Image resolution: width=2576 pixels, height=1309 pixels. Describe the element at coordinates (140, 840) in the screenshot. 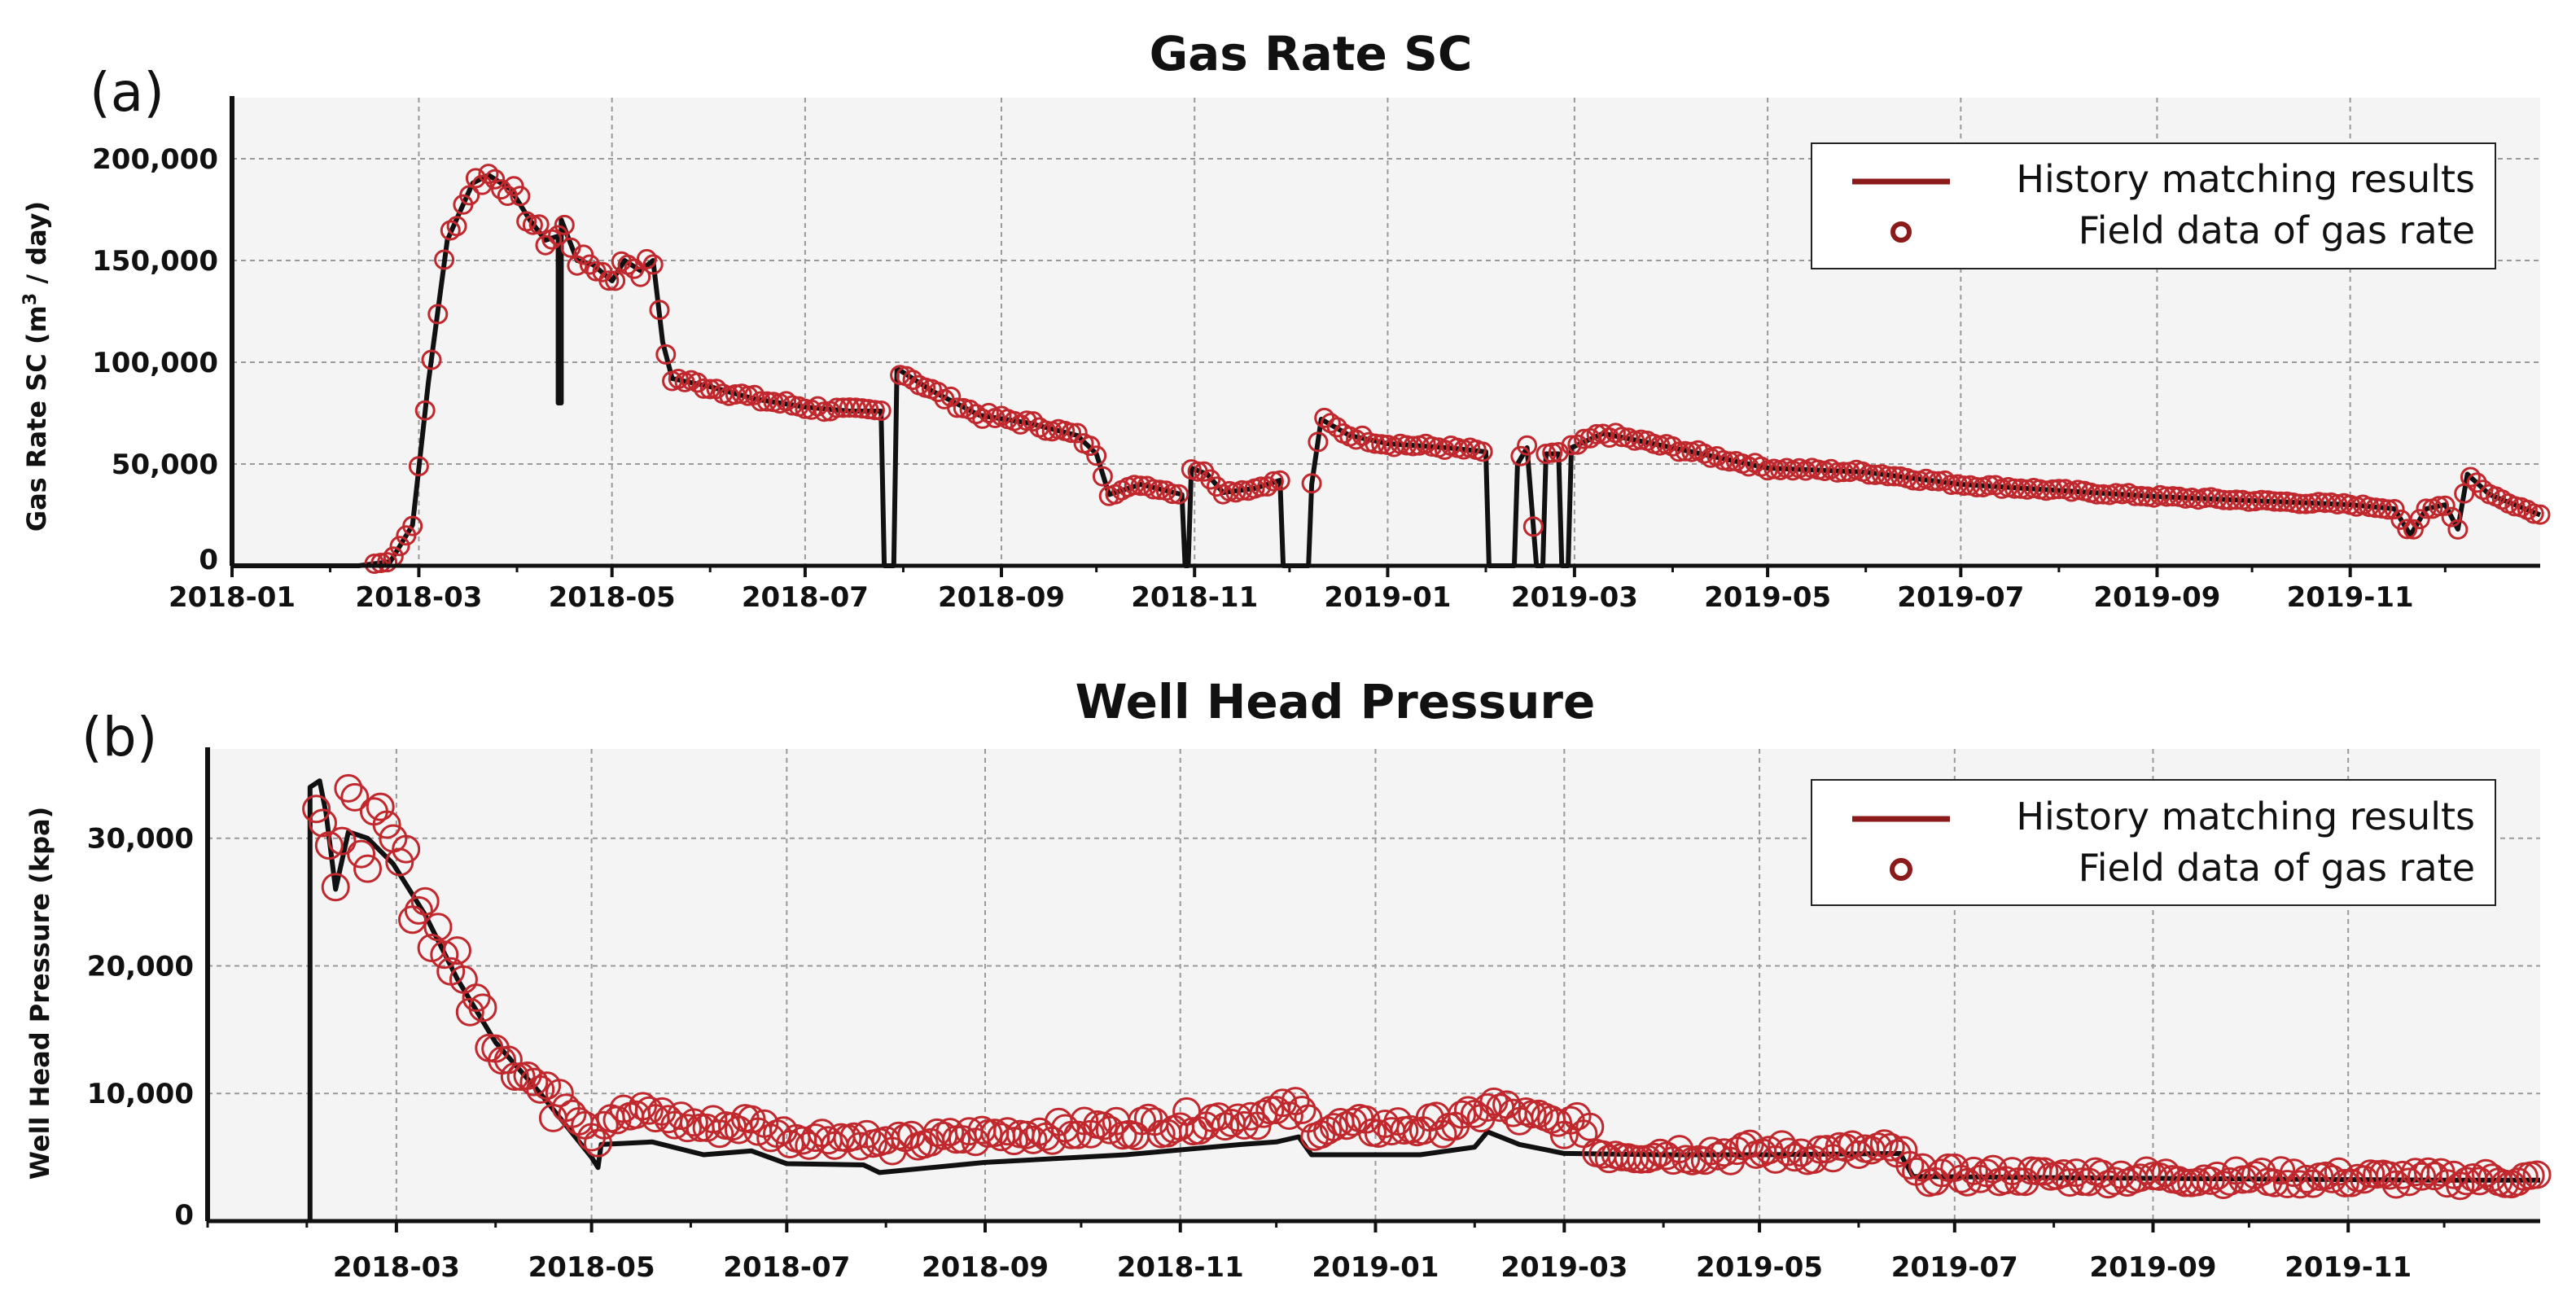

I see `y-tick-label: 30,000` at that location.